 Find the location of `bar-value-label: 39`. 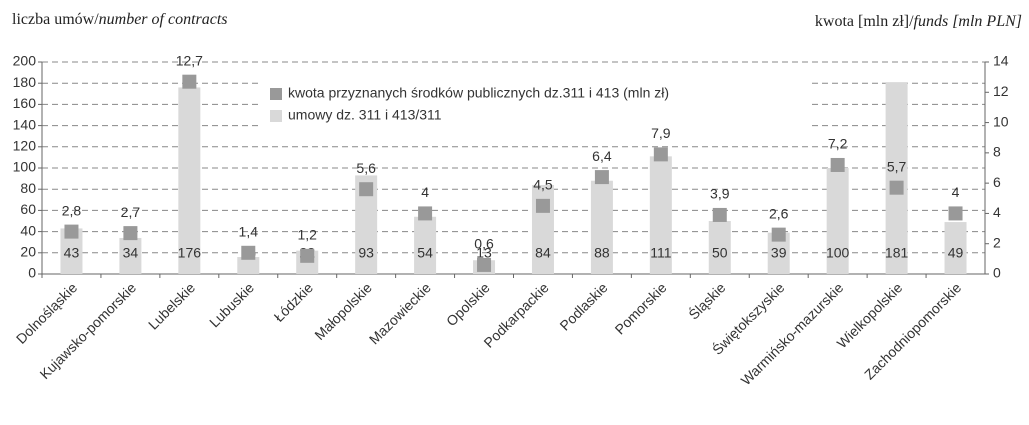

bar-value-label: 39 is located at coordinates (779, 253).